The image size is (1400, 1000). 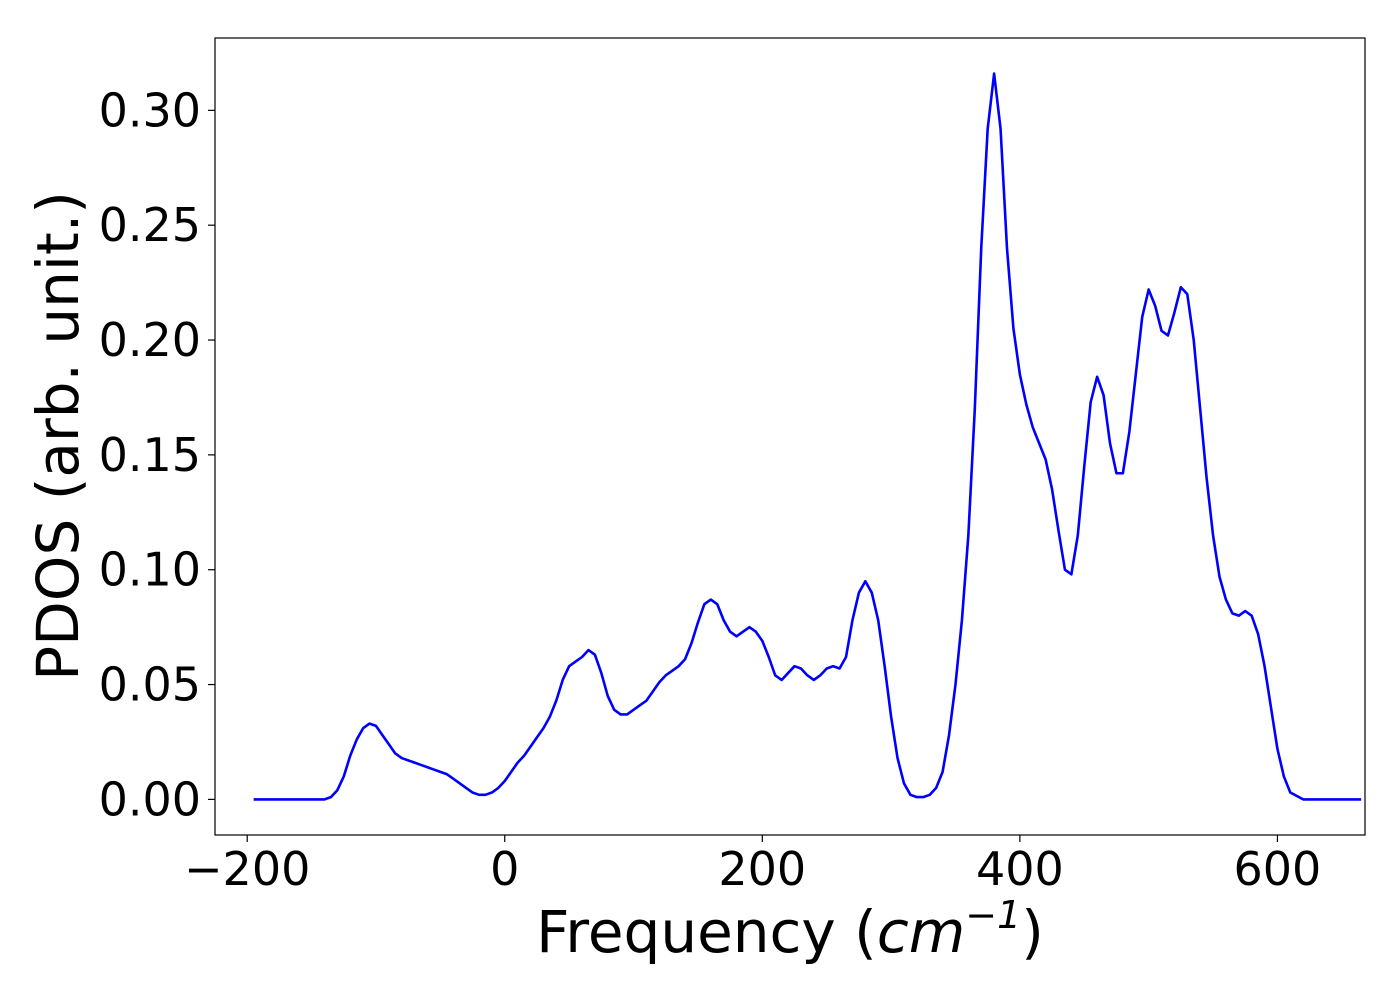 What do you see at coordinates (790, 929) in the screenshot?
I see `x-axis-label: Frequency (cm−1)` at bounding box center [790, 929].